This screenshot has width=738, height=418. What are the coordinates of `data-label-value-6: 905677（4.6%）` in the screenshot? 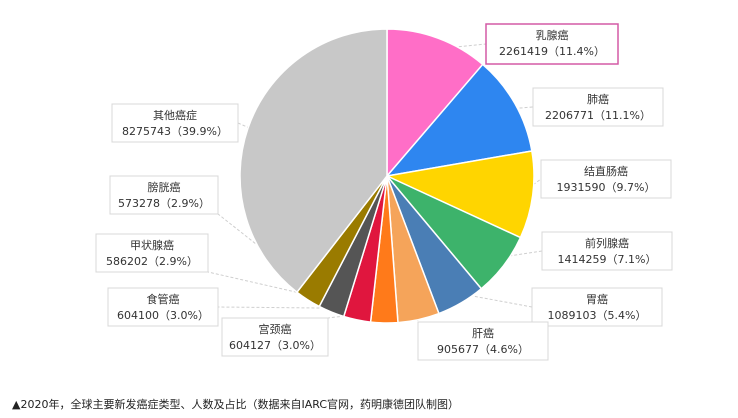 It's located at (483, 349).